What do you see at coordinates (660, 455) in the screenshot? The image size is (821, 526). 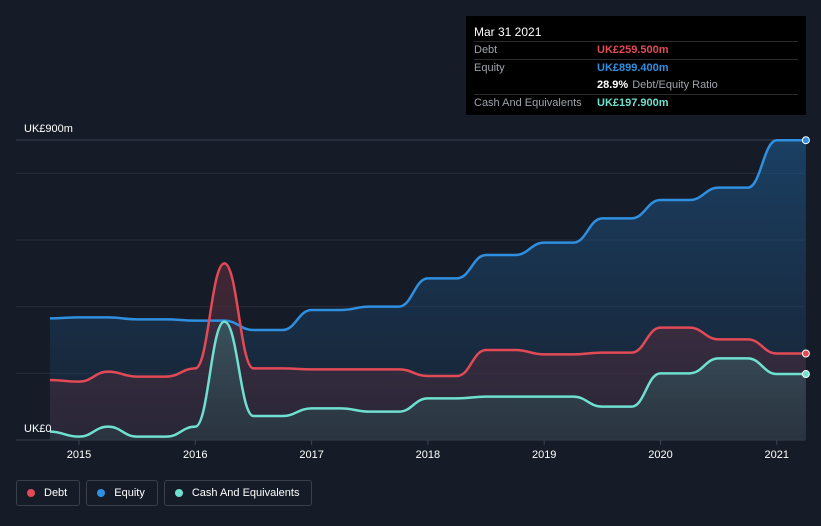 I see `x-tick-label: 2020` at bounding box center [660, 455].